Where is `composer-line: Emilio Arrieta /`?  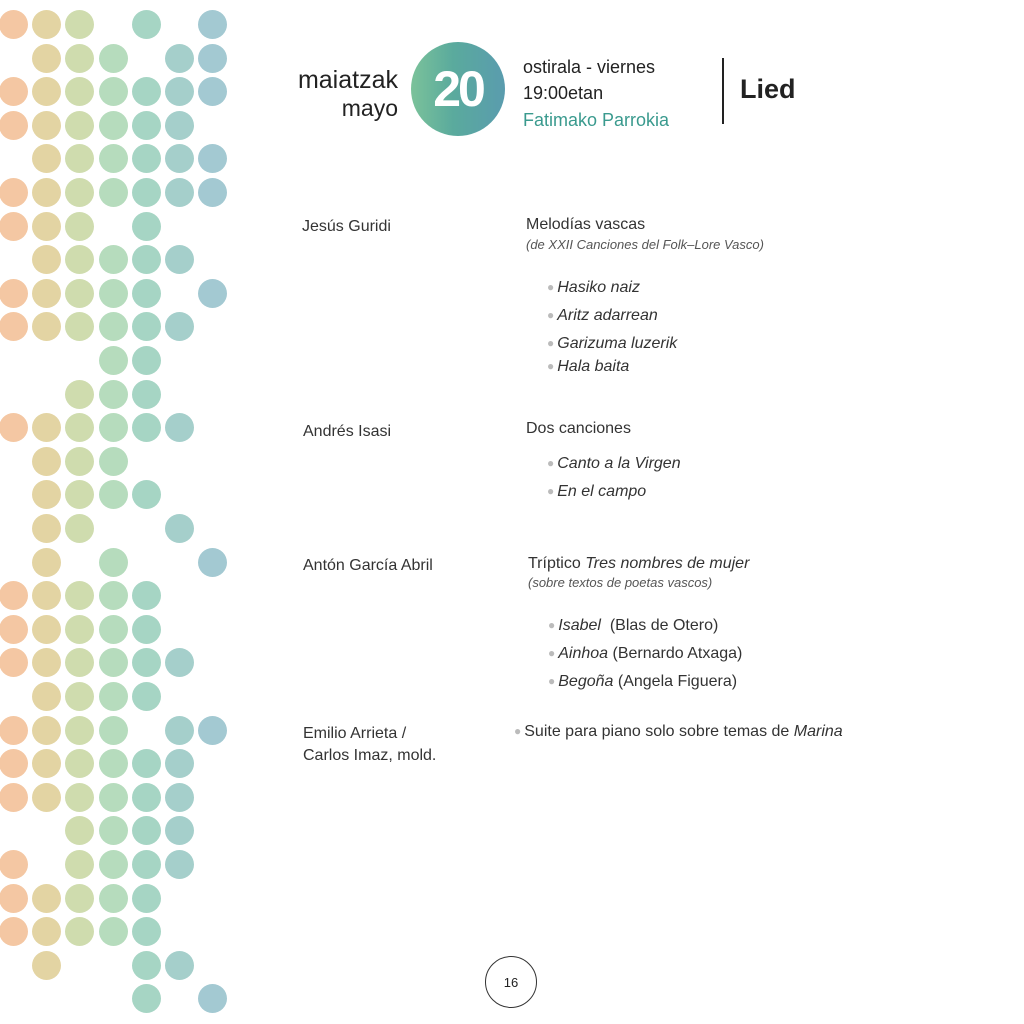 composer-line: Emilio Arrieta / is located at coordinates (355, 733).